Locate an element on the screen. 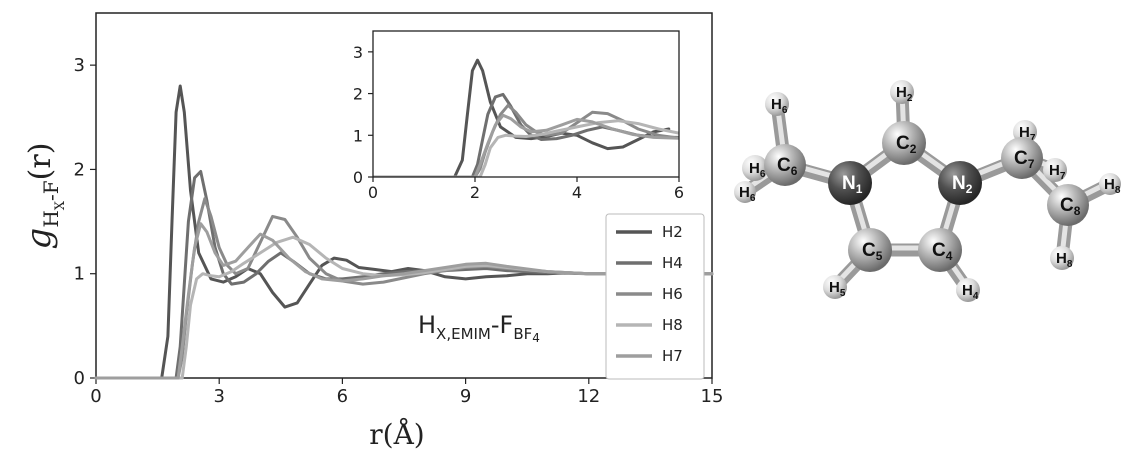  ylabel-x: X is located at coordinates (60, 205).